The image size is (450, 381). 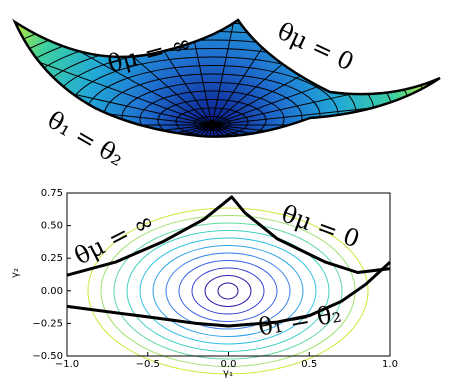 I want to click on x-tick-label: 0.0, so click(x=229, y=364).